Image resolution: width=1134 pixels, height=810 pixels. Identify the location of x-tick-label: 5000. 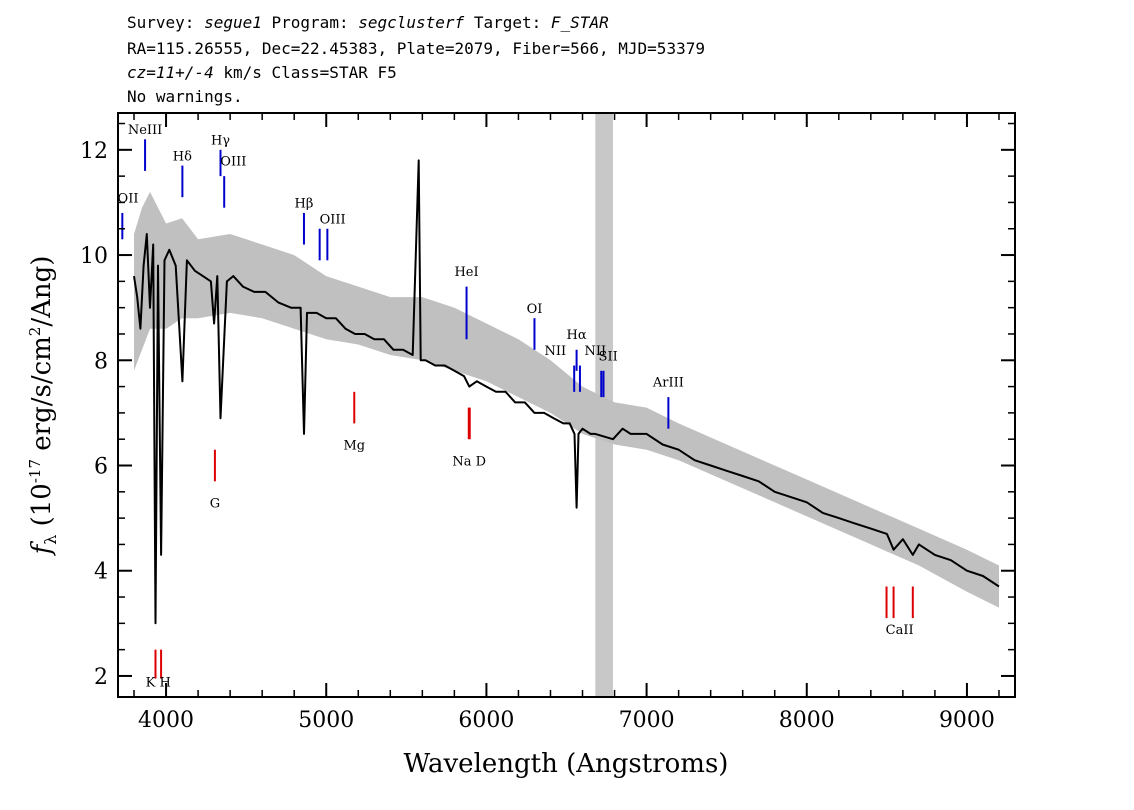
(326, 720).